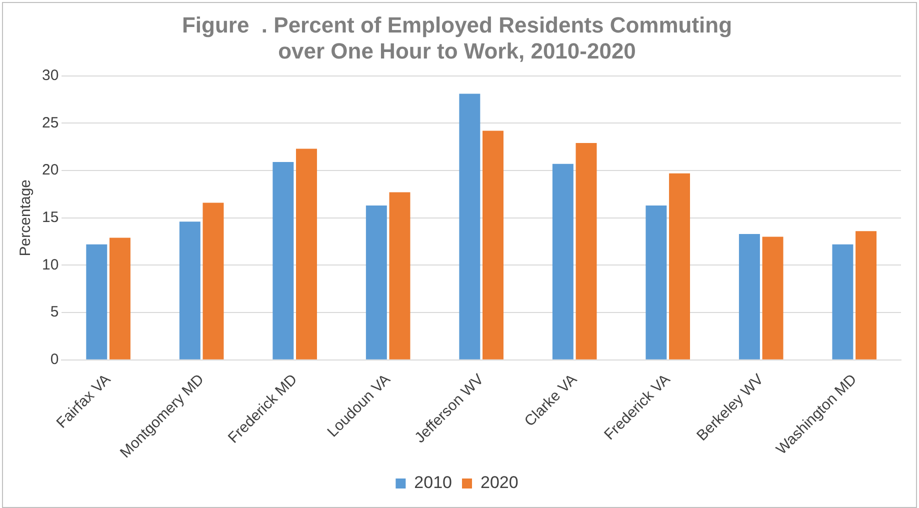 This screenshot has width=919, height=508. What do you see at coordinates (50, 75) in the screenshot?
I see `y-tick-label: 30` at bounding box center [50, 75].